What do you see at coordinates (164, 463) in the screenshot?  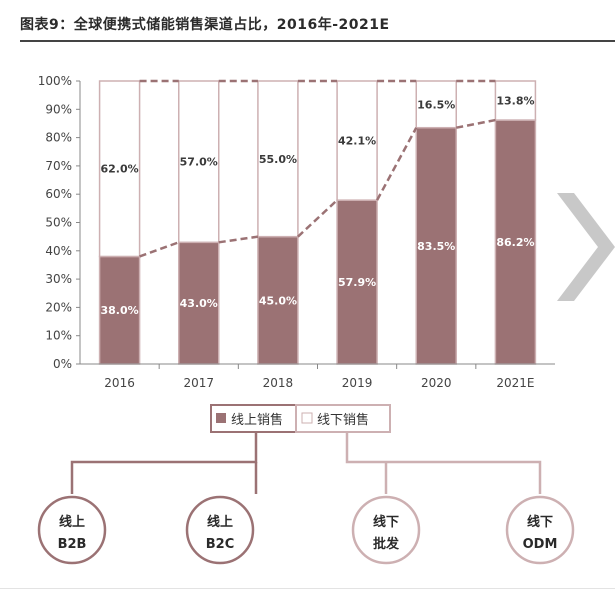 I see `online-branch-line` at bounding box center [164, 463].